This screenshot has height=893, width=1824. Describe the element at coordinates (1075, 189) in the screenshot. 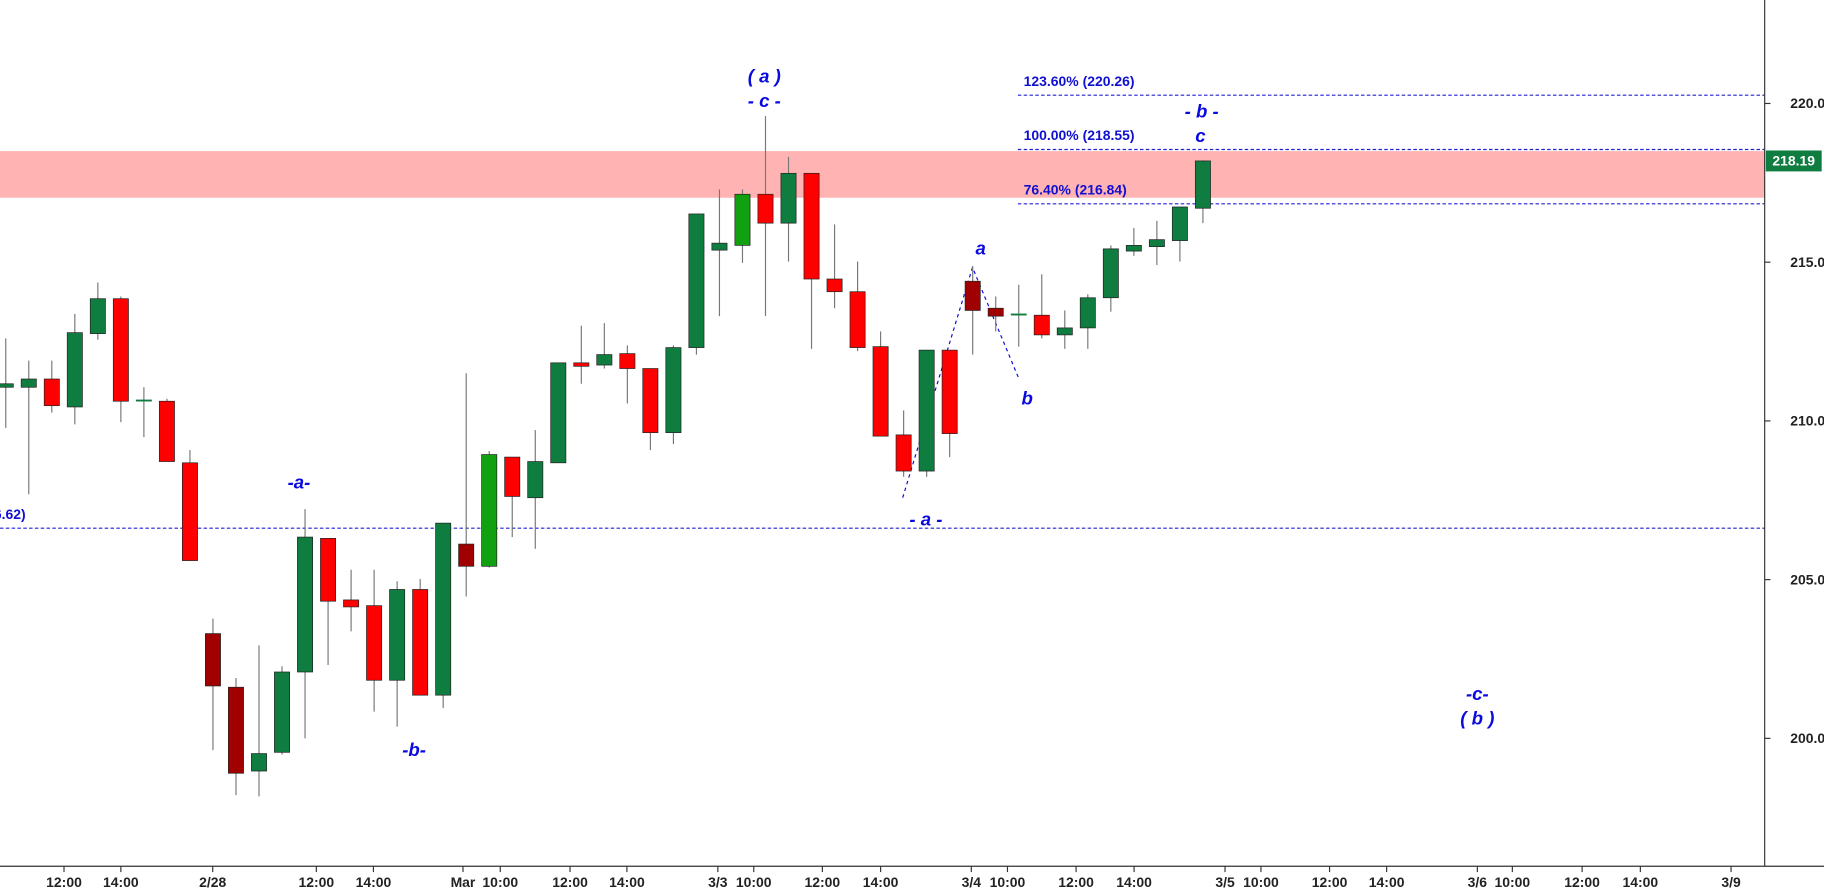

I see `level-label: 76.40% (216.84)` at that location.